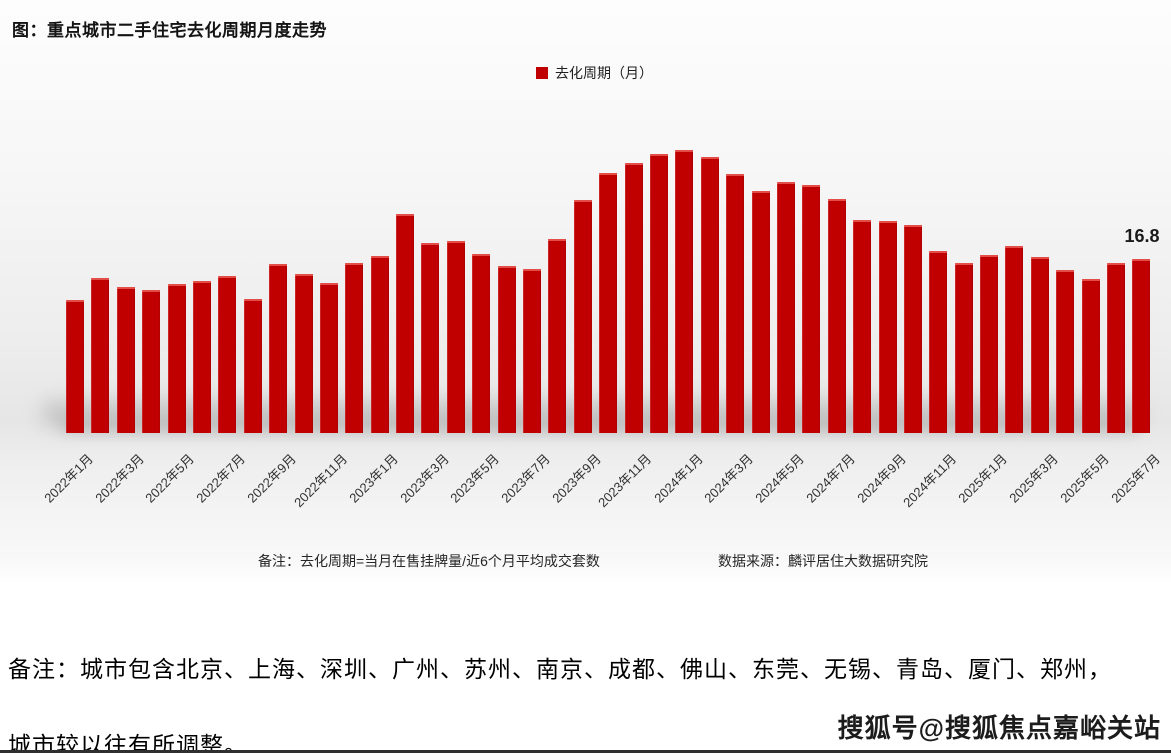 The image size is (1171, 753). What do you see at coordinates (785, 307) in the screenshot?
I see `bar-2024年5月` at bounding box center [785, 307].